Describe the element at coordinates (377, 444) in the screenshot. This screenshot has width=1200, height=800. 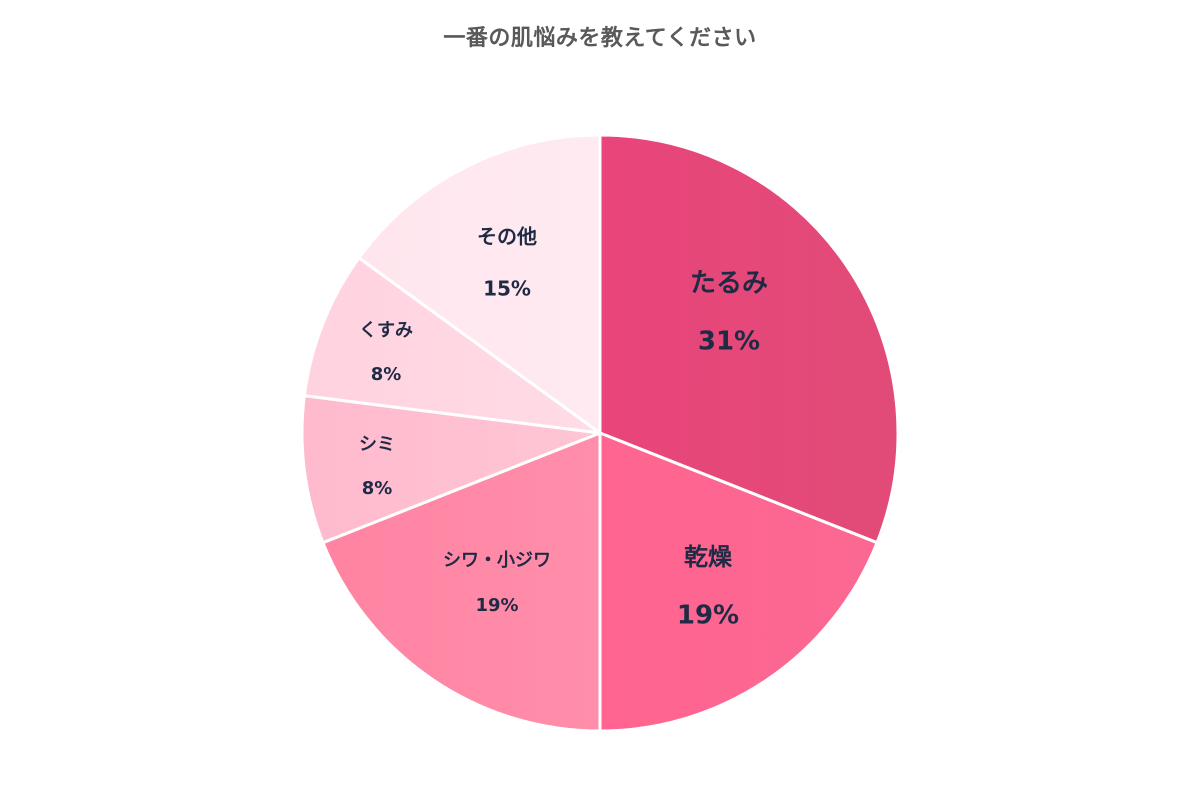
I see `slice-category-label: シミ` at that location.